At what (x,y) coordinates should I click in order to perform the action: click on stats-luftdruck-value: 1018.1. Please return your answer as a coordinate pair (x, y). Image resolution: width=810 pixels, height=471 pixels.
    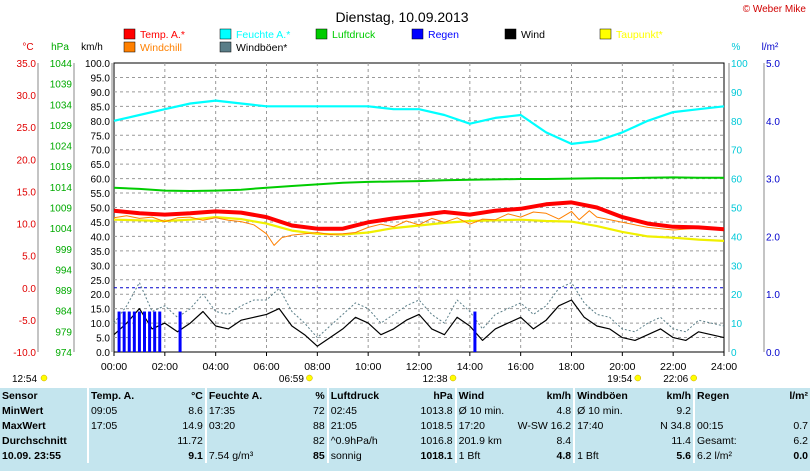
    Looking at the image, I should click on (436, 455).